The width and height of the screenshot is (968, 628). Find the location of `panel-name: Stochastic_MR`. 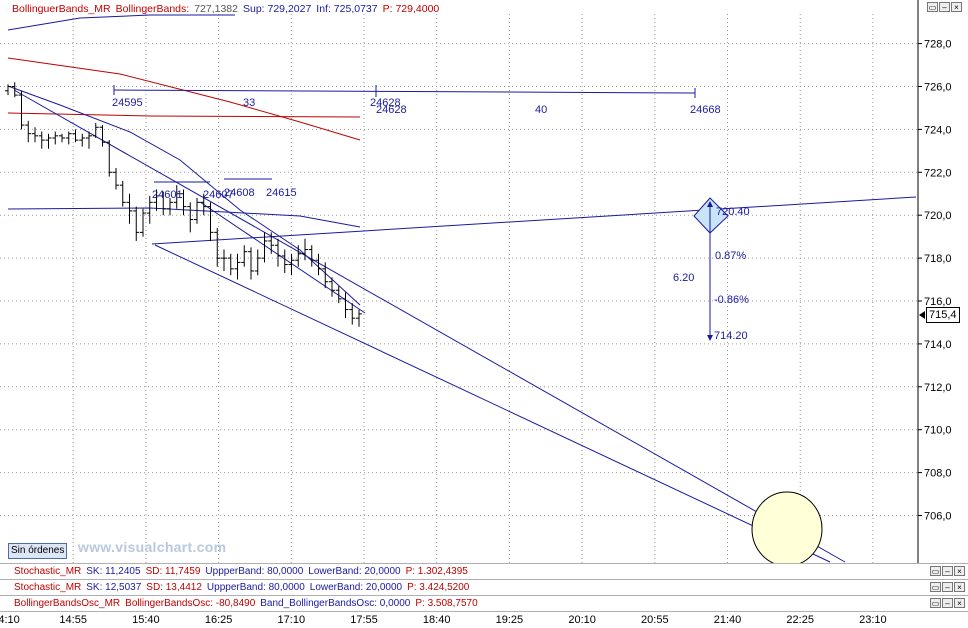

panel-name: Stochastic_MR is located at coordinates (48, 571).